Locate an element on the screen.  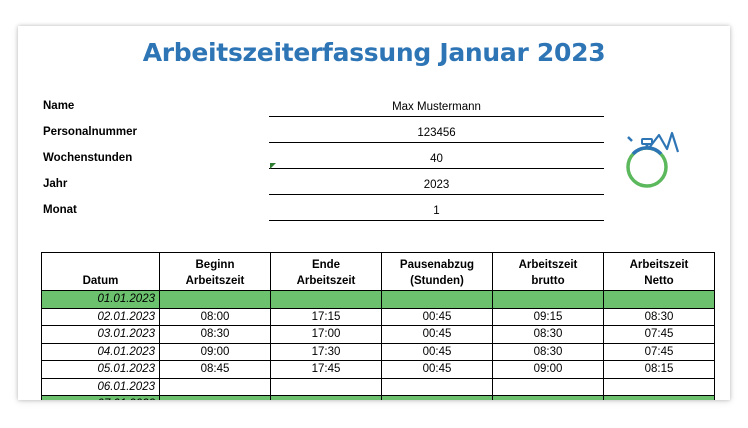
date-cell: 06.01.2023 is located at coordinates (100, 386).